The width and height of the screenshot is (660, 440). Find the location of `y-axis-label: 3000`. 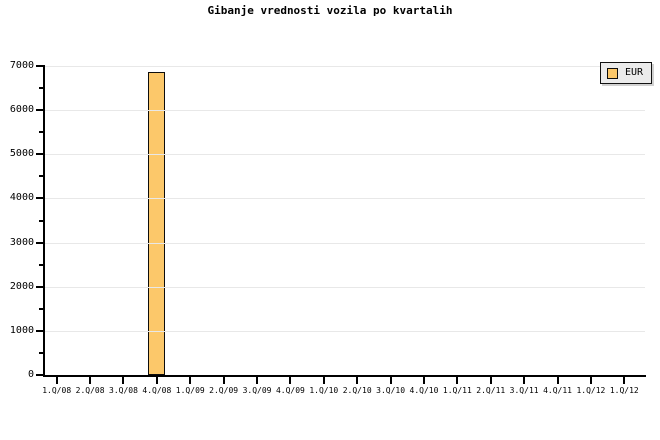

y-axis-label: 3000 is located at coordinates (21, 242).